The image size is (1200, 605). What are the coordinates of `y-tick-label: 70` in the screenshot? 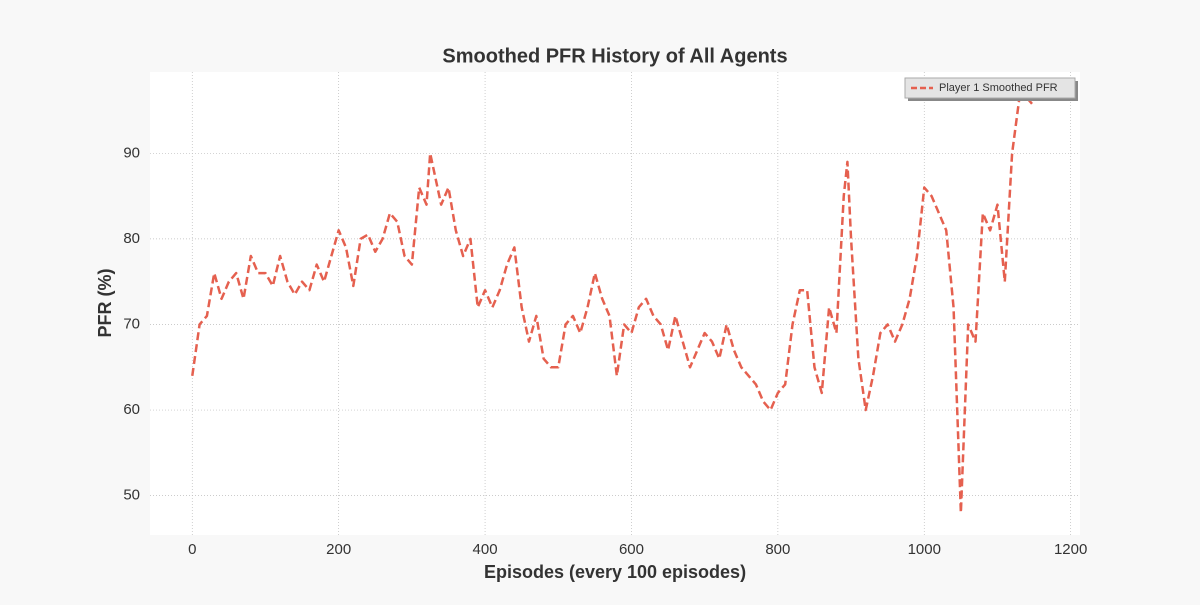 It's located at (131, 323).